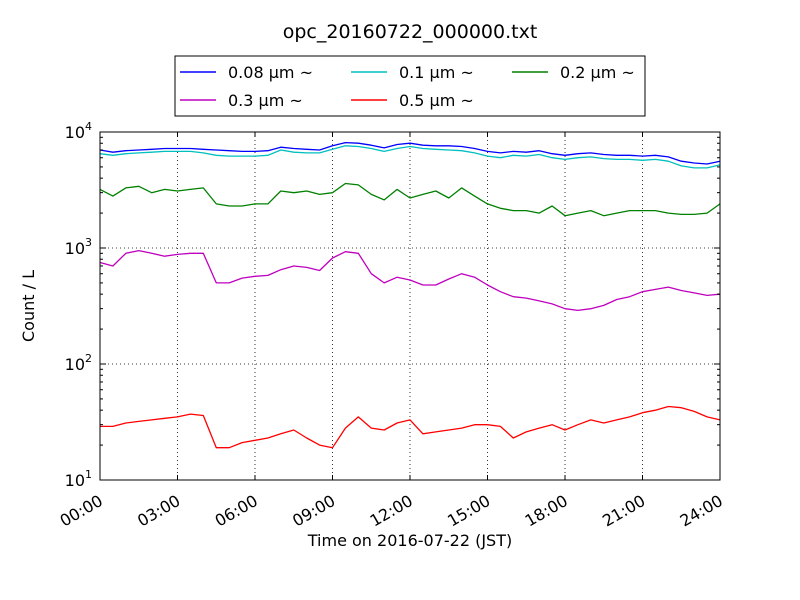 Image resolution: width=800 pixels, height=600 pixels. I want to click on y-tick-labels: 10¹ 10² 10³ 10⁴, so click(78, 305).